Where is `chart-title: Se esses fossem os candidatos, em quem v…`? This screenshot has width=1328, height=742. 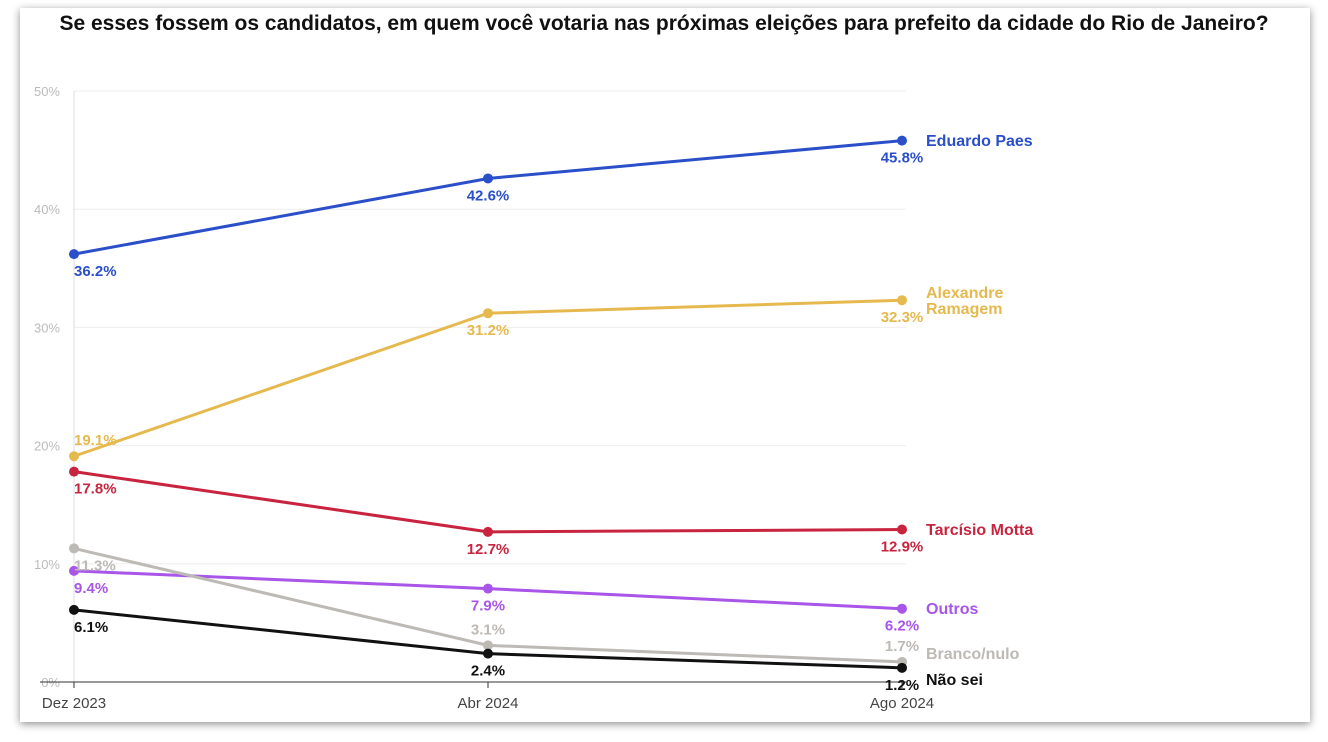 chart-title: Se esses fossem os candidatos, em quem v… is located at coordinates (664, 23).